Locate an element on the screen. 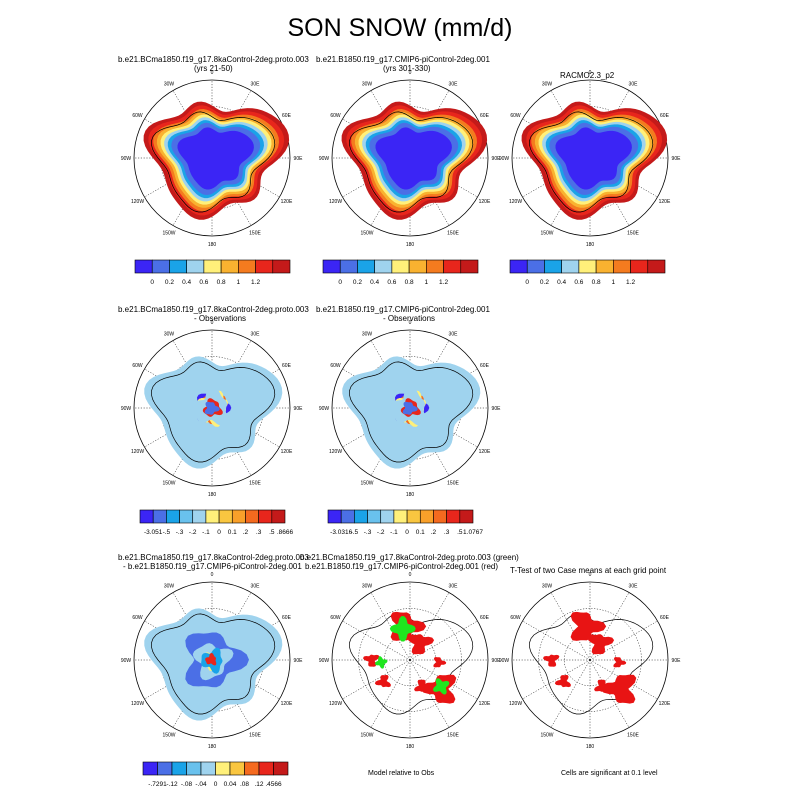 This screenshot has height=800, width=800. colorbar-label: 0.2 is located at coordinates (357, 282).